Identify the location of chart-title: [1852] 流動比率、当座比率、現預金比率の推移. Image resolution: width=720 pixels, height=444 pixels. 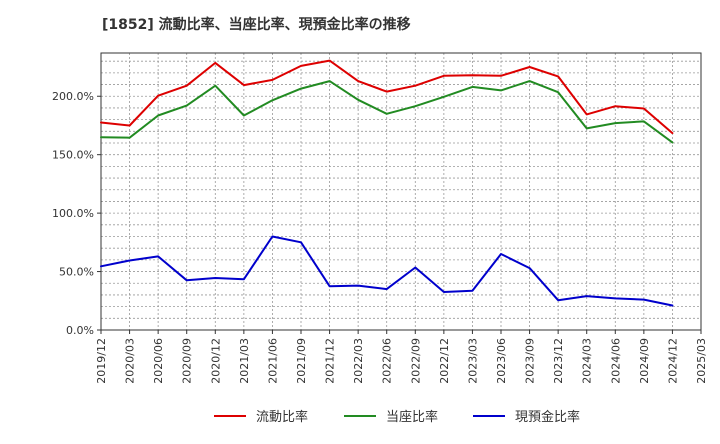
(256, 25).